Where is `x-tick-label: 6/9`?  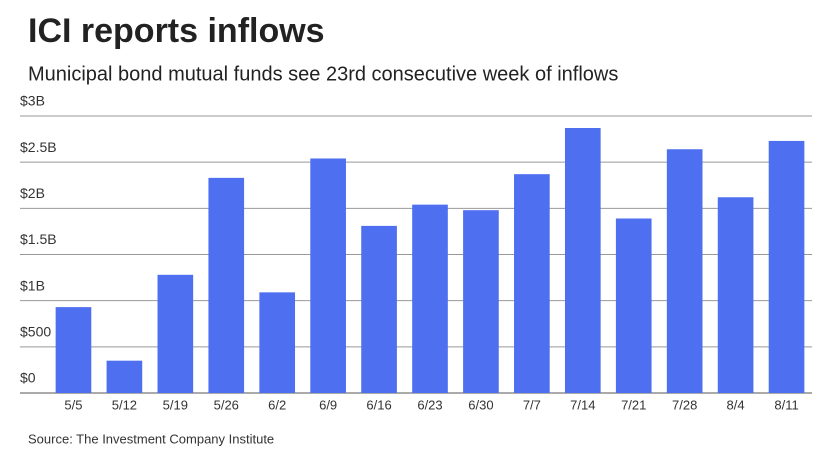 x-tick-label: 6/9 is located at coordinates (328, 404).